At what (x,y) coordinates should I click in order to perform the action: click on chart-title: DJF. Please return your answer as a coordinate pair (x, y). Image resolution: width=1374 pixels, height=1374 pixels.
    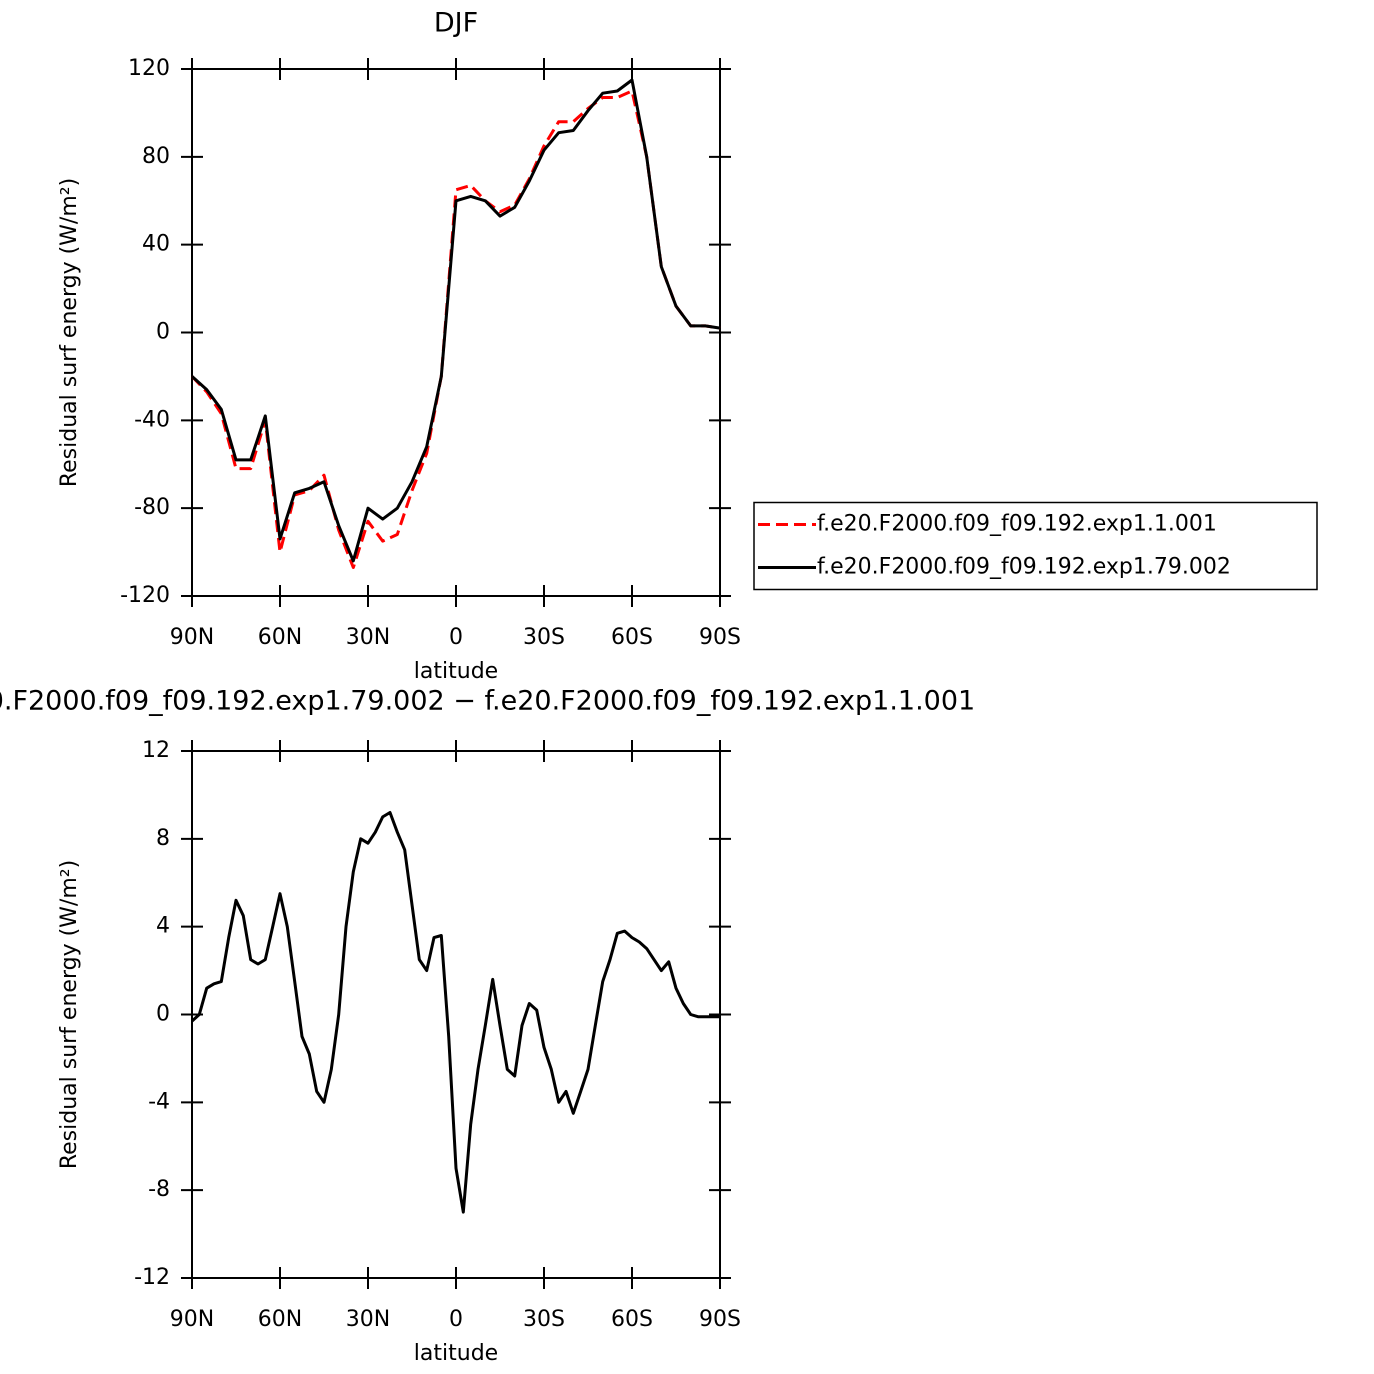
    Looking at the image, I should click on (456, 23).